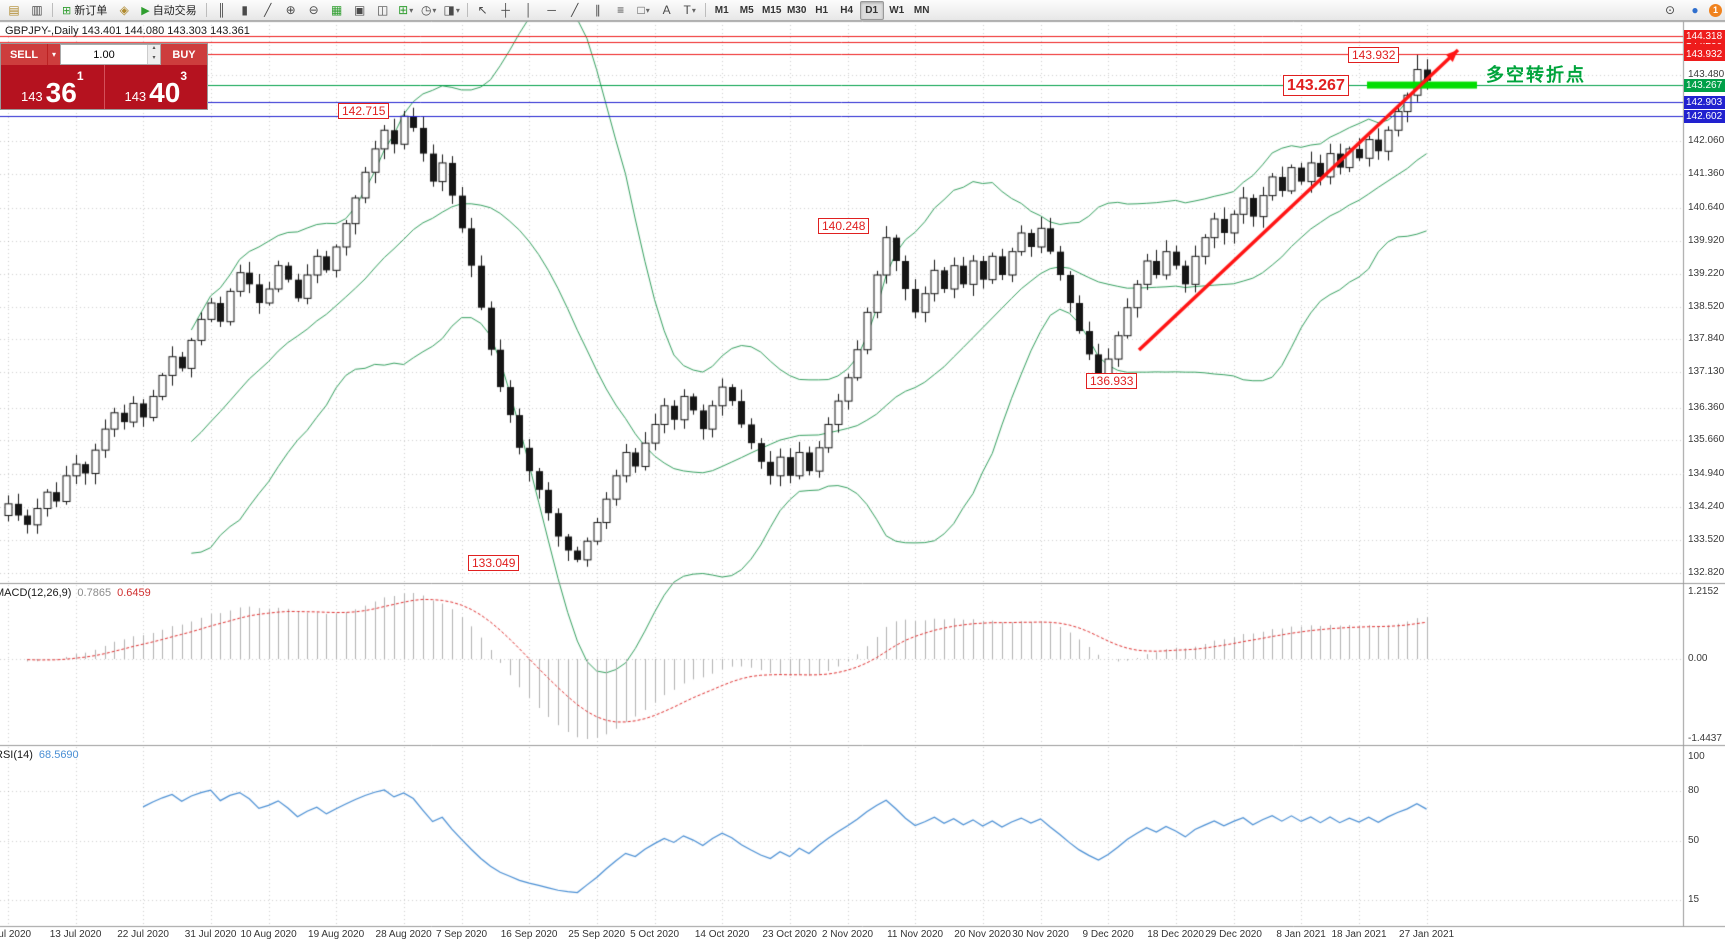 This screenshot has width=1725, height=945. What do you see at coordinates (528, 10) in the screenshot?
I see `vertical-line-icon: │` at bounding box center [528, 10].